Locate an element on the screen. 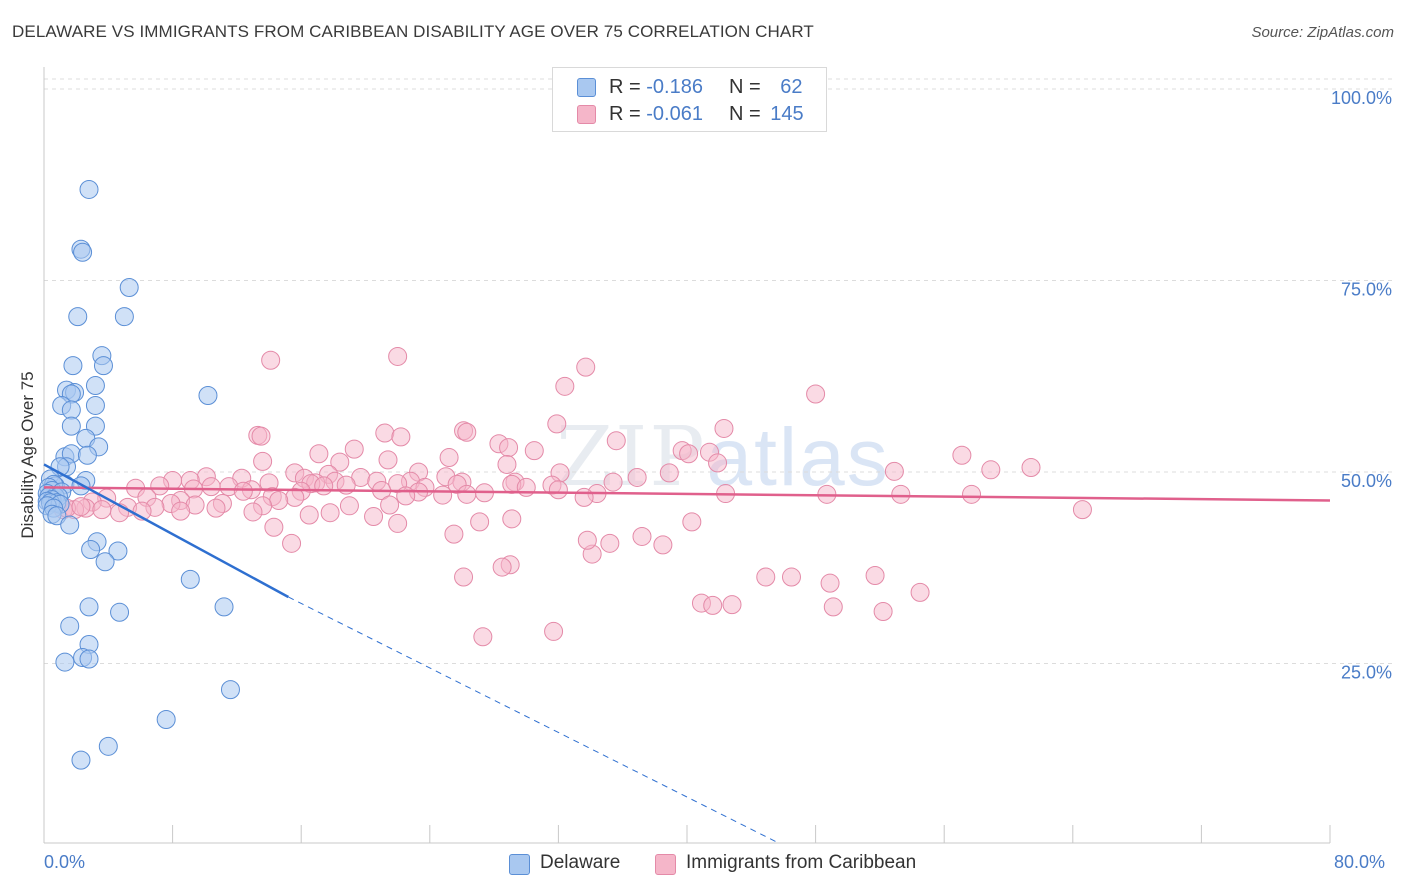  delaware-trend-line is located at coordinates (166, 531).